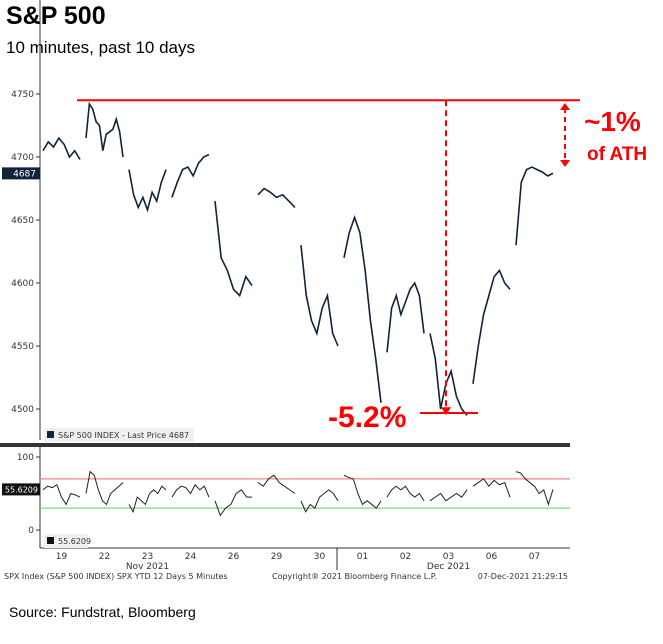  I want to click on legend-box, so click(119, 435).